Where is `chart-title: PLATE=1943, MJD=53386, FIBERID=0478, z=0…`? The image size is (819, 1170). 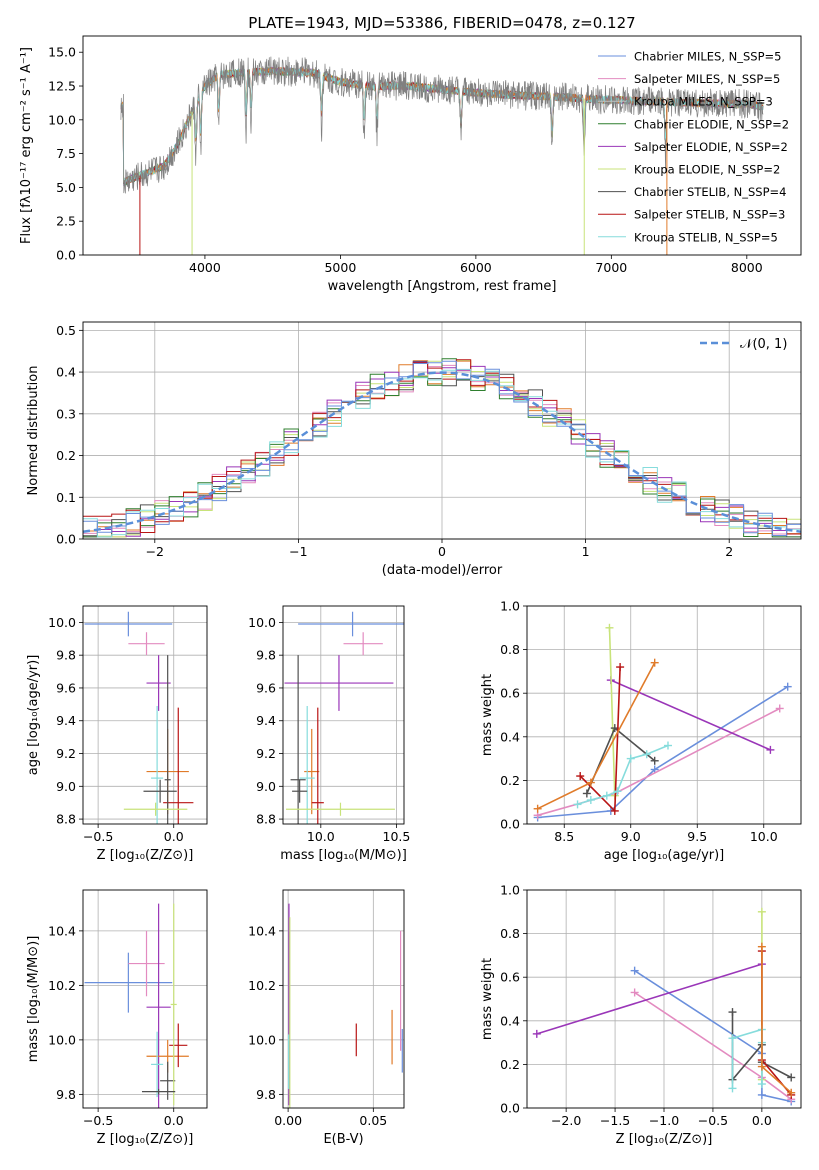 chart-title: PLATE=1943, MJD=53386, FIBERID=0478, z=0… is located at coordinates (441, 23).